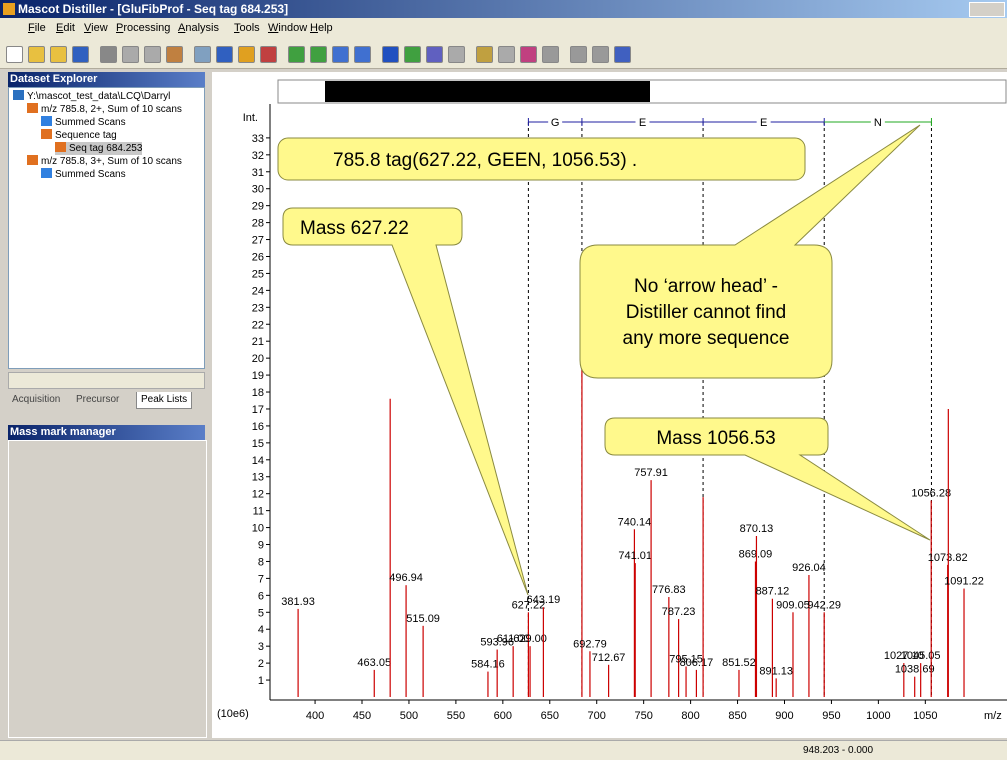  What do you see at coordinates (456, 716) in the screenshot?
I see `x-tick-label: 550` at bounding box center [456, 716].